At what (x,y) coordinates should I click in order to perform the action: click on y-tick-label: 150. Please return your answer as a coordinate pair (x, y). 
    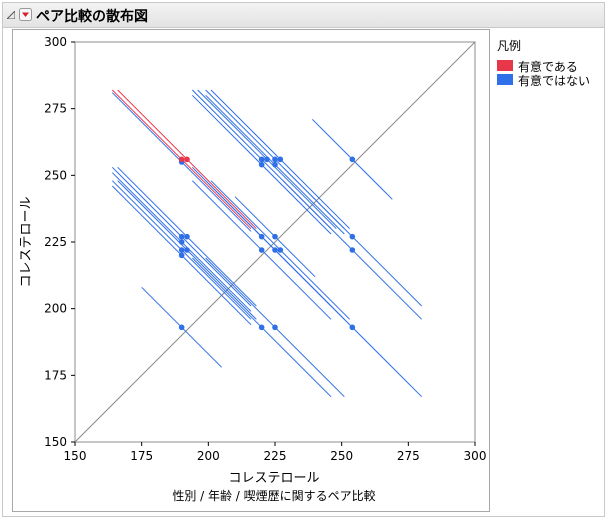
    Looking at the image, I should click on (55, 442).